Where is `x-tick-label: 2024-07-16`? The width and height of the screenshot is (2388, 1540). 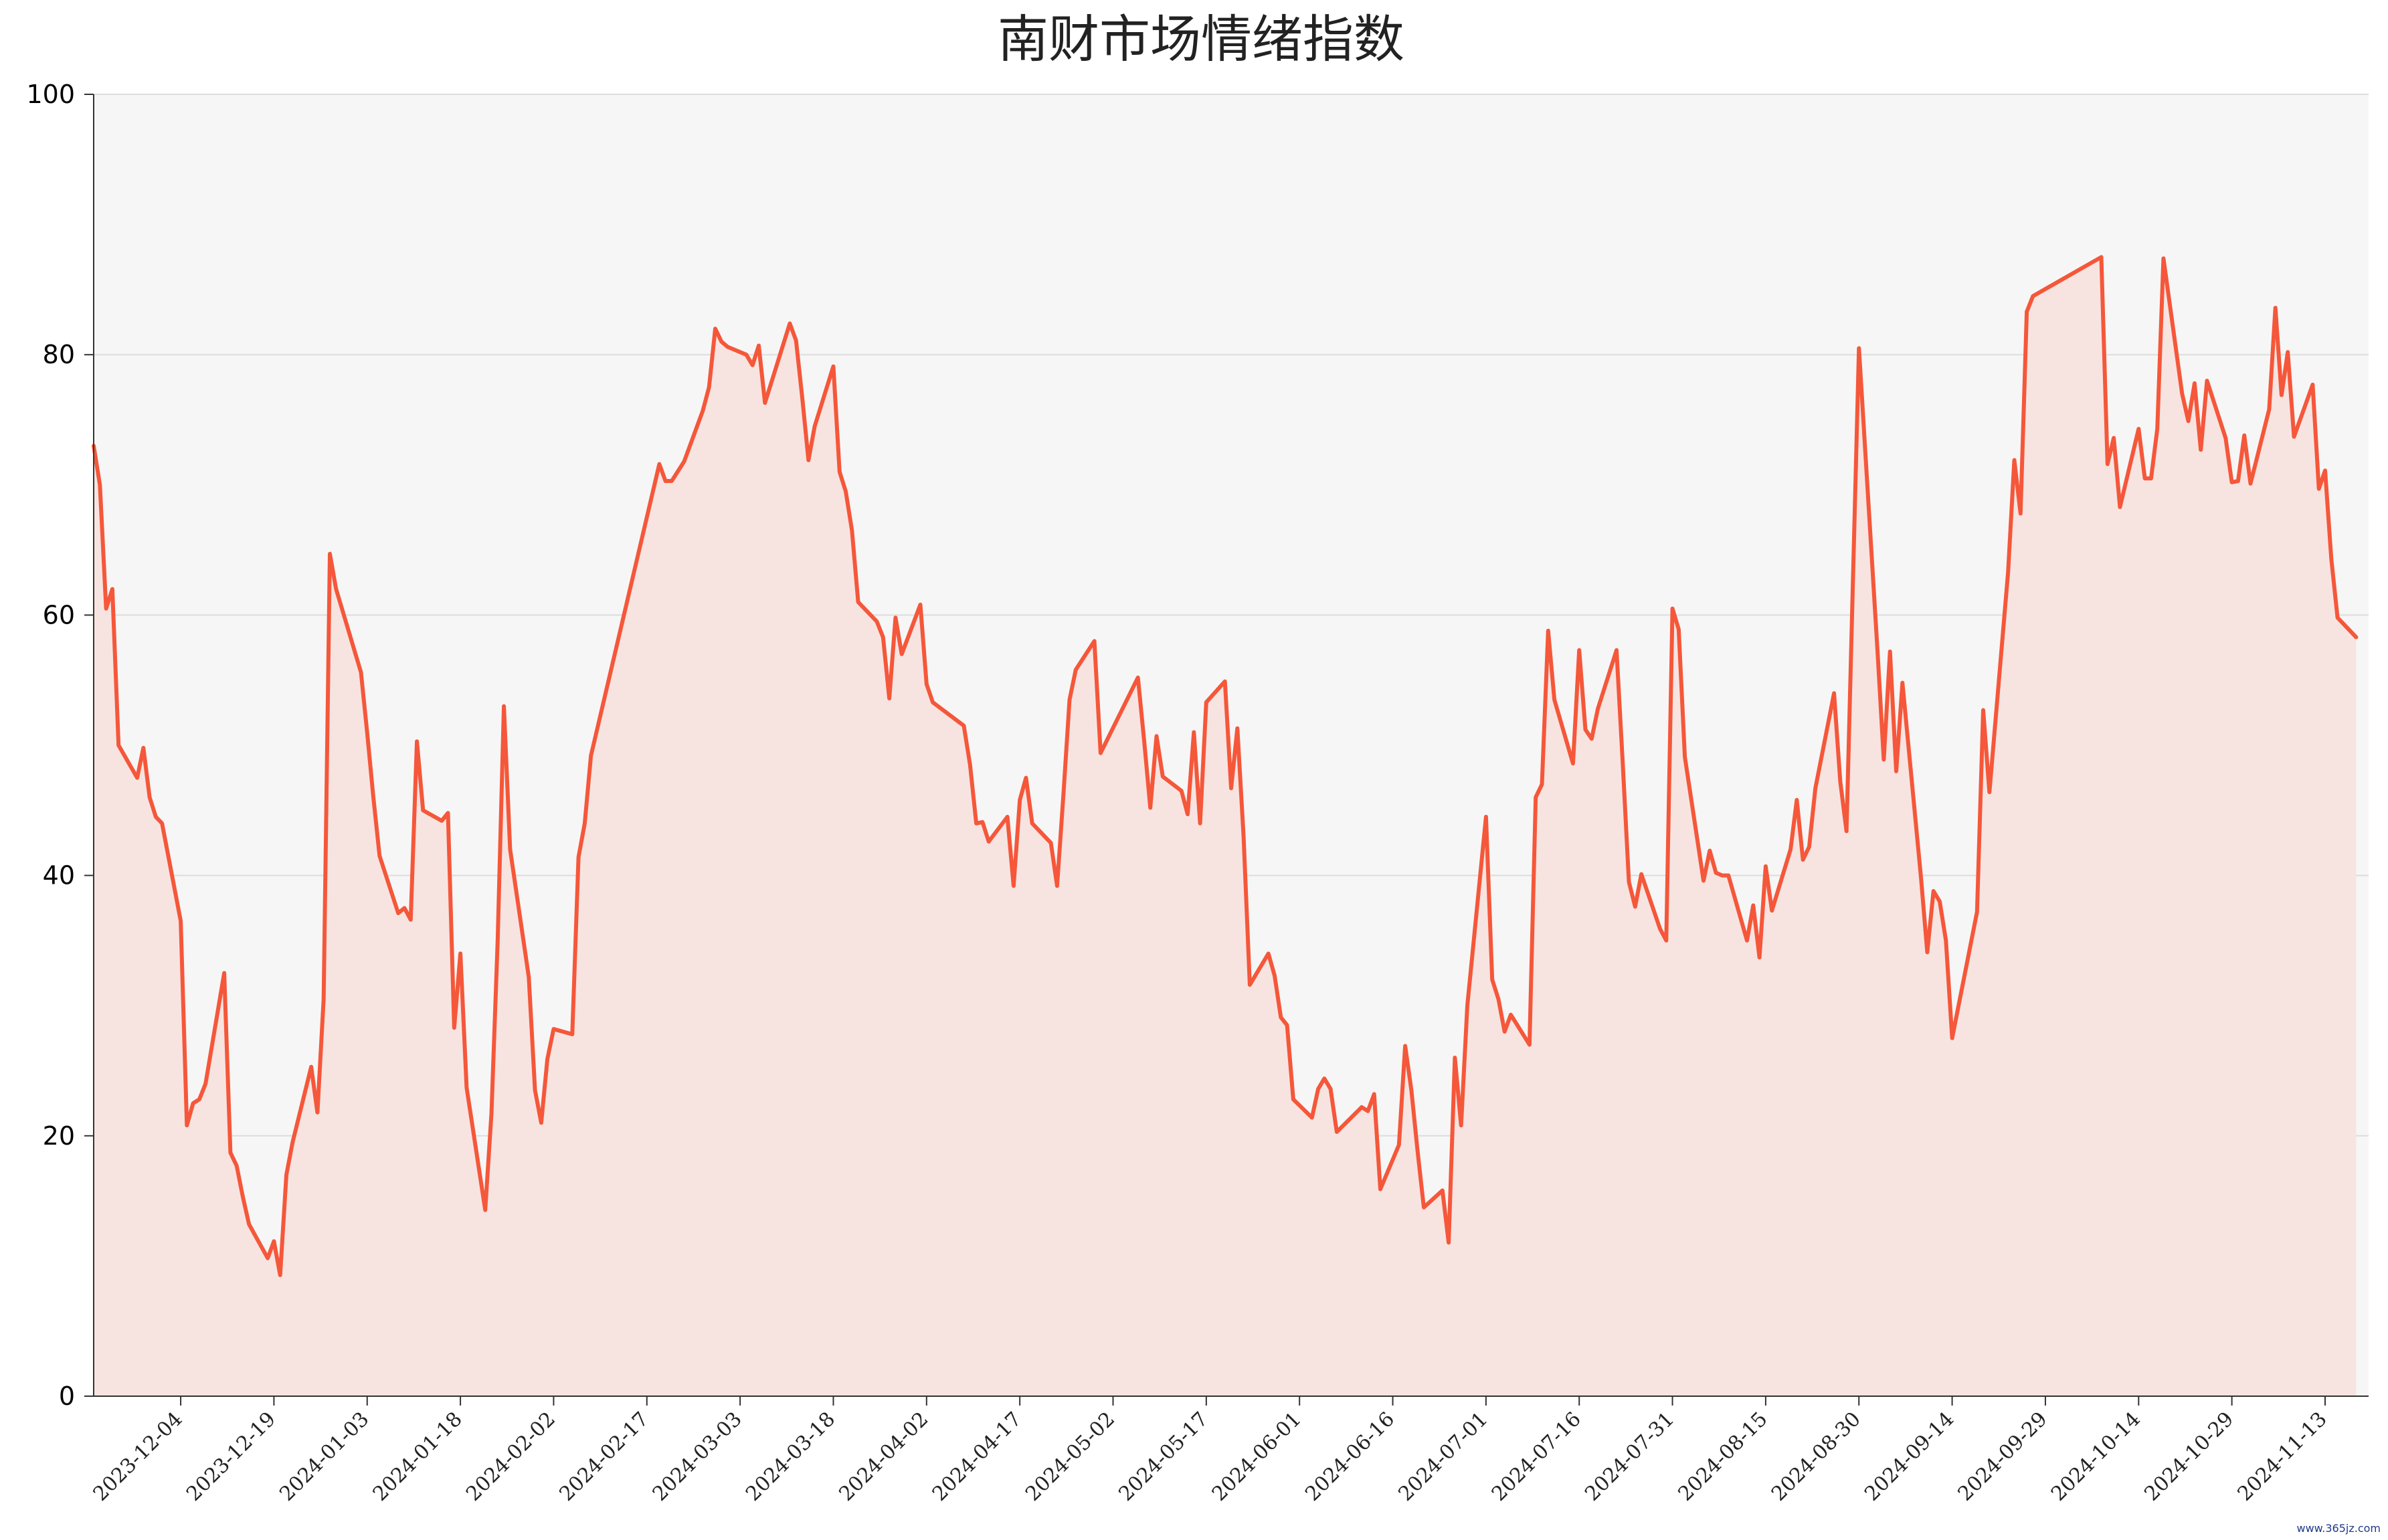 x-tick-label: 2024-07-16 is located at coordinates (1537, 1457).